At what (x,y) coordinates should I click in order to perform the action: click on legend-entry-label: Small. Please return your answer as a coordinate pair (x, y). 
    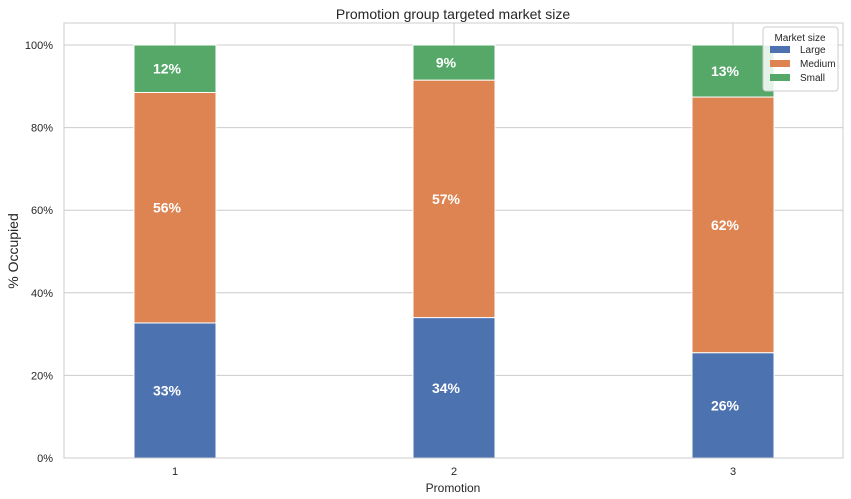
    Looking at the image, I should click on (812, 78).